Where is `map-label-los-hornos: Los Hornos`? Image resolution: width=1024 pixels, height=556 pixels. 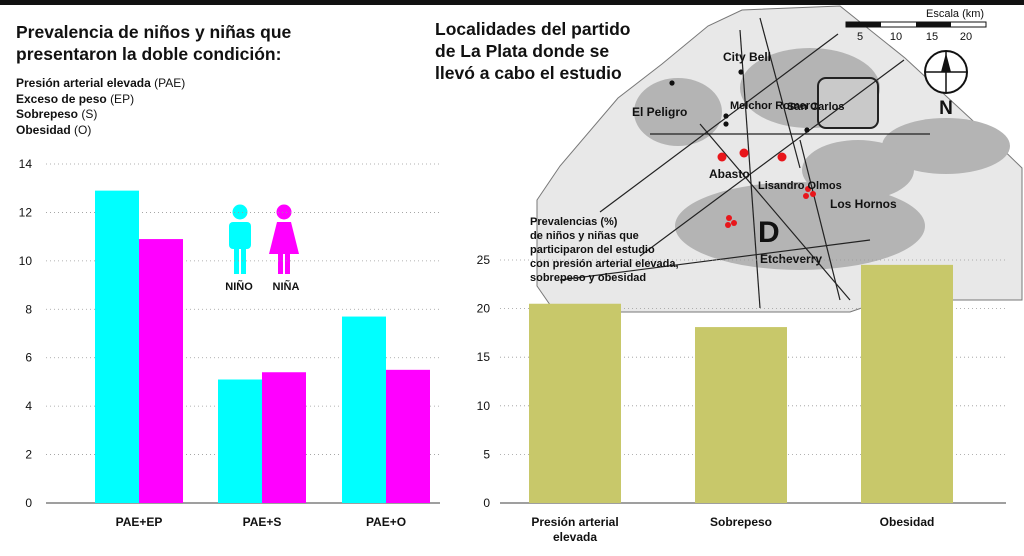 map-label-los-hornos: Los Hornos is located at coordinates (863, 204).